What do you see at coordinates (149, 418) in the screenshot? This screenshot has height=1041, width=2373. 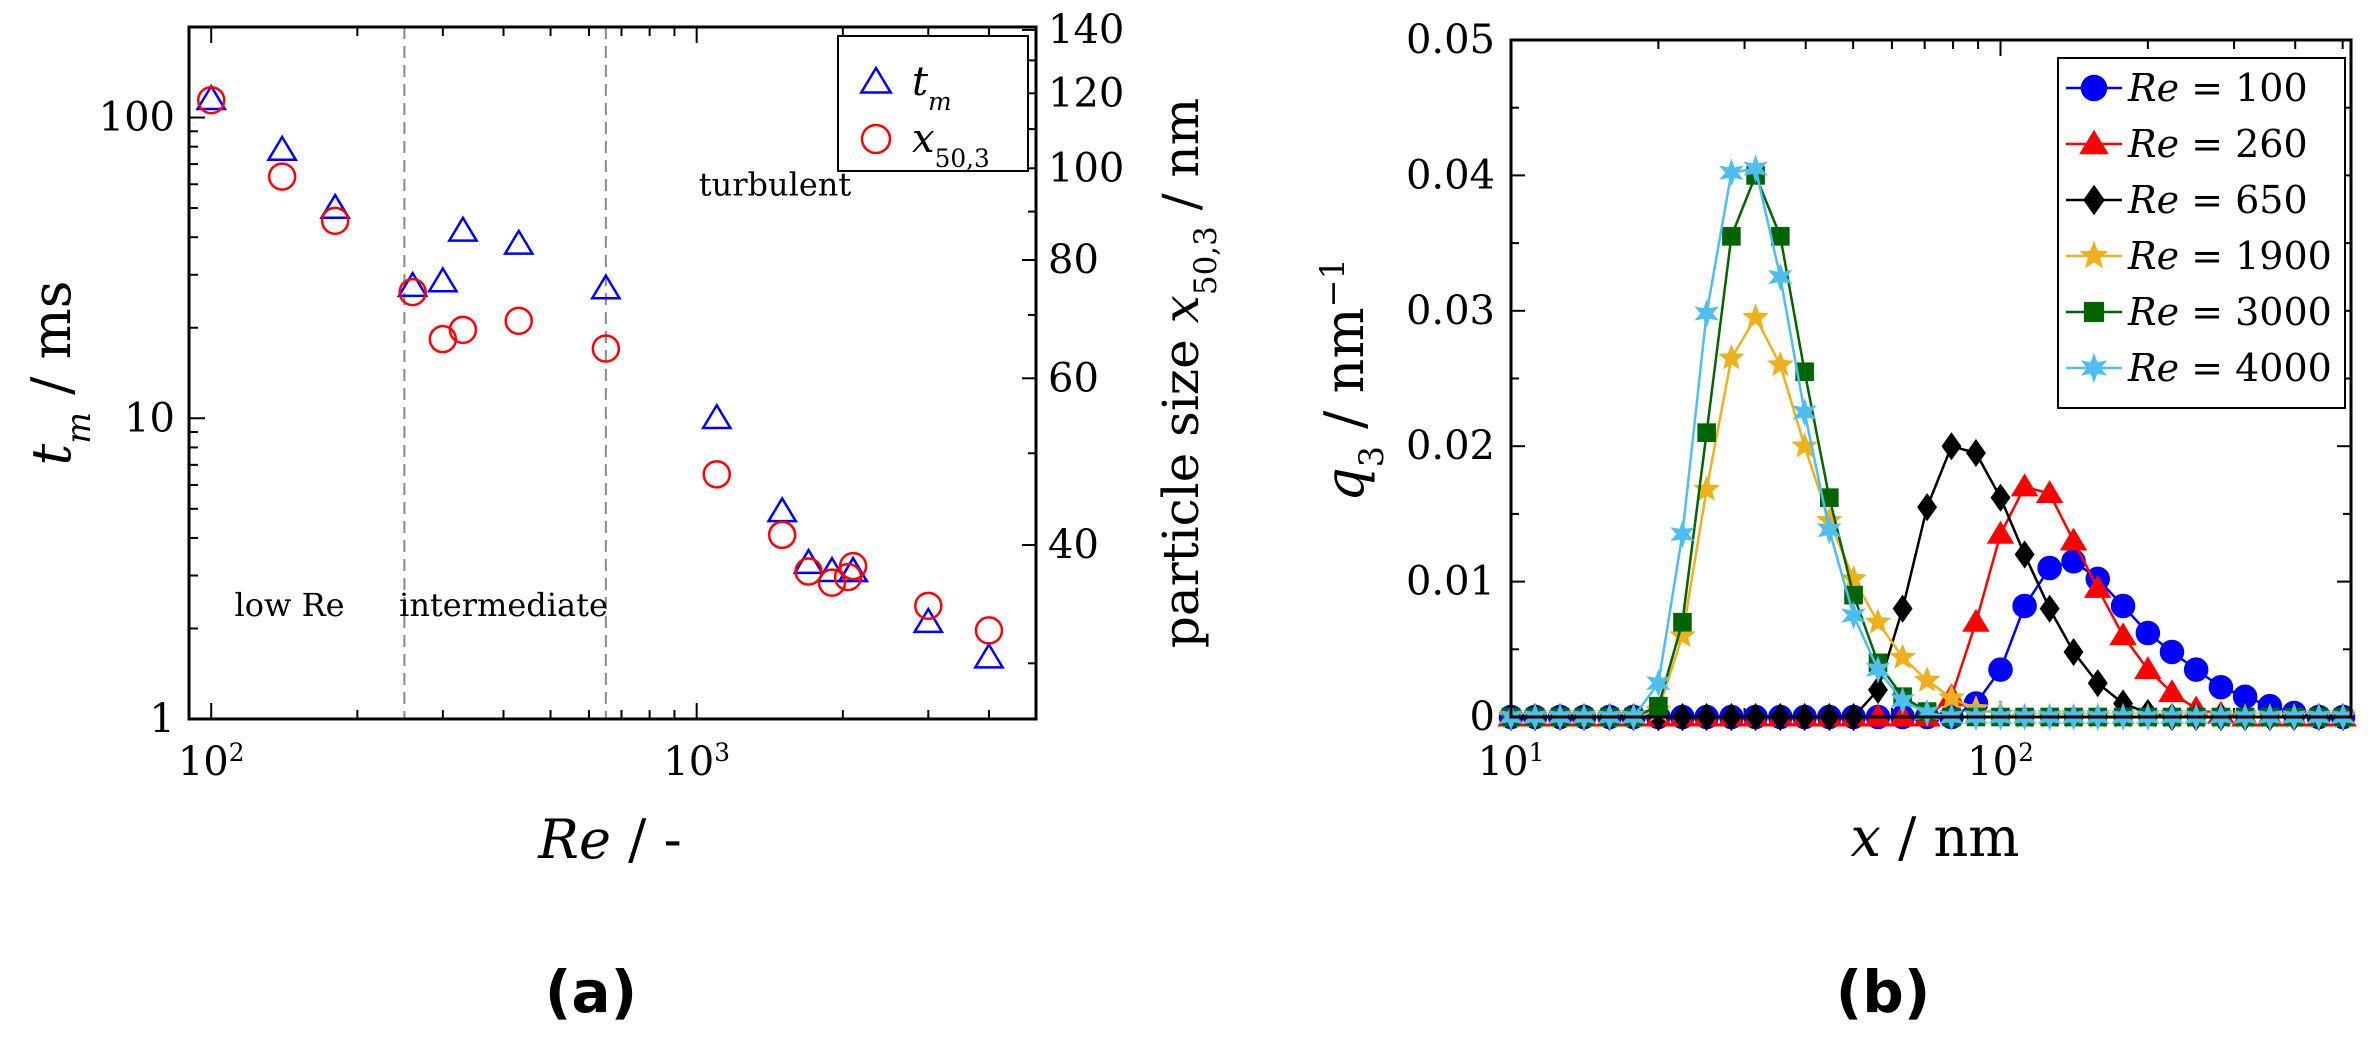 I see `y-tick-label: 10` at bounding box center [149, 418].